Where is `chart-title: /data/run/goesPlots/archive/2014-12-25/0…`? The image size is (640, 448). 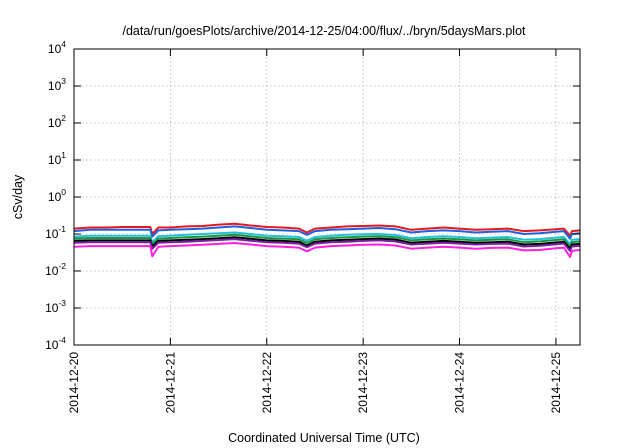
chart-title: /data/run/goesPlots/archive/2014-12-25/0… is located at coordinates (324, 31).